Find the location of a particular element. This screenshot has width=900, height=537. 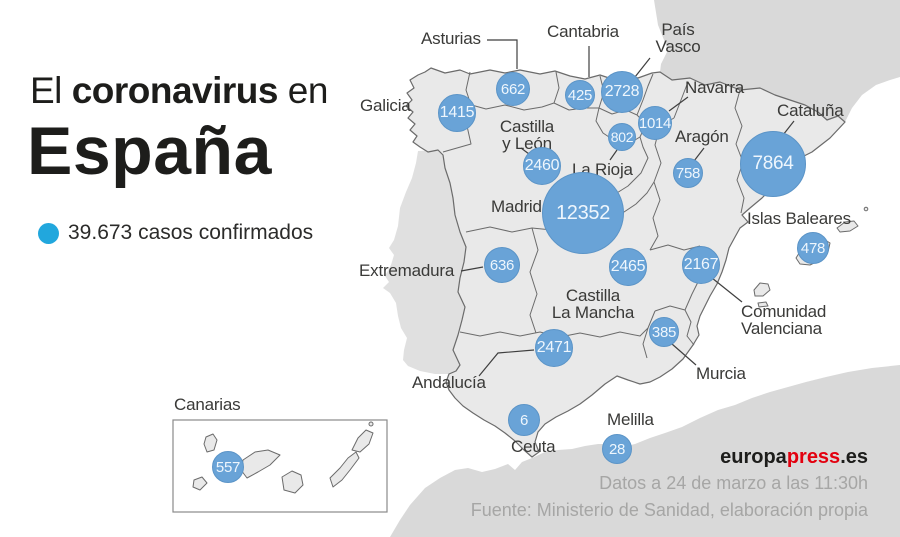

footer-date: Datos a 24 de marzo a las 11:30h is located at coordinates (733, 483).